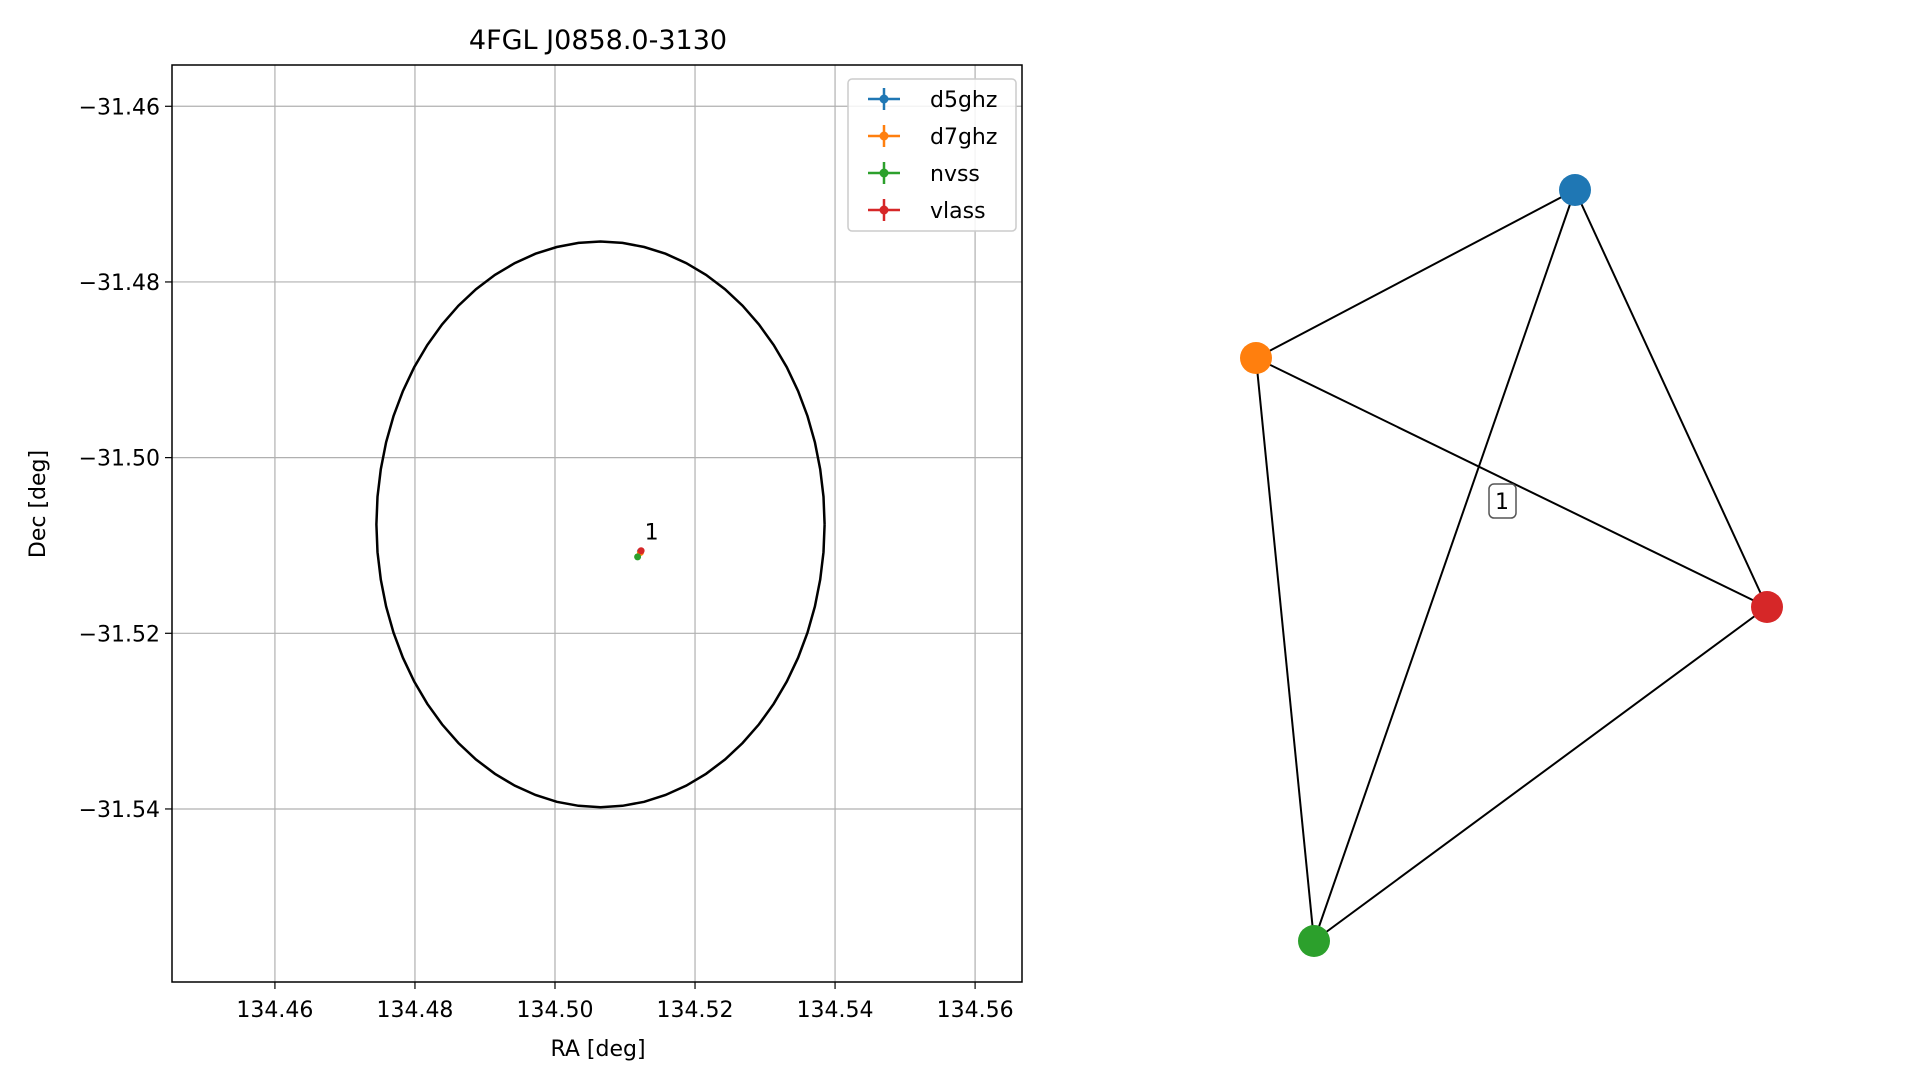 The image size is (1919, 1080). Describe the element at coordinates (1767, 607) in the screenshot. I see `node-vlass` at that location.